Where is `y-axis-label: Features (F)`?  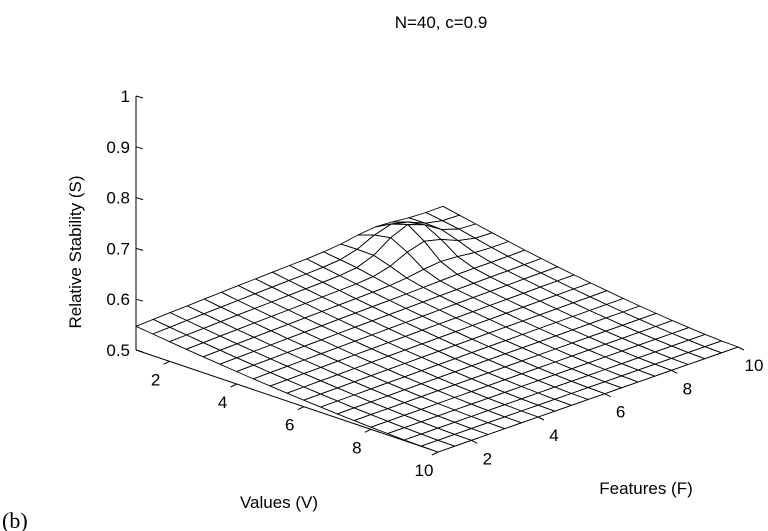 y-axis-label: Features (F) is located at coordinates (646, 488).